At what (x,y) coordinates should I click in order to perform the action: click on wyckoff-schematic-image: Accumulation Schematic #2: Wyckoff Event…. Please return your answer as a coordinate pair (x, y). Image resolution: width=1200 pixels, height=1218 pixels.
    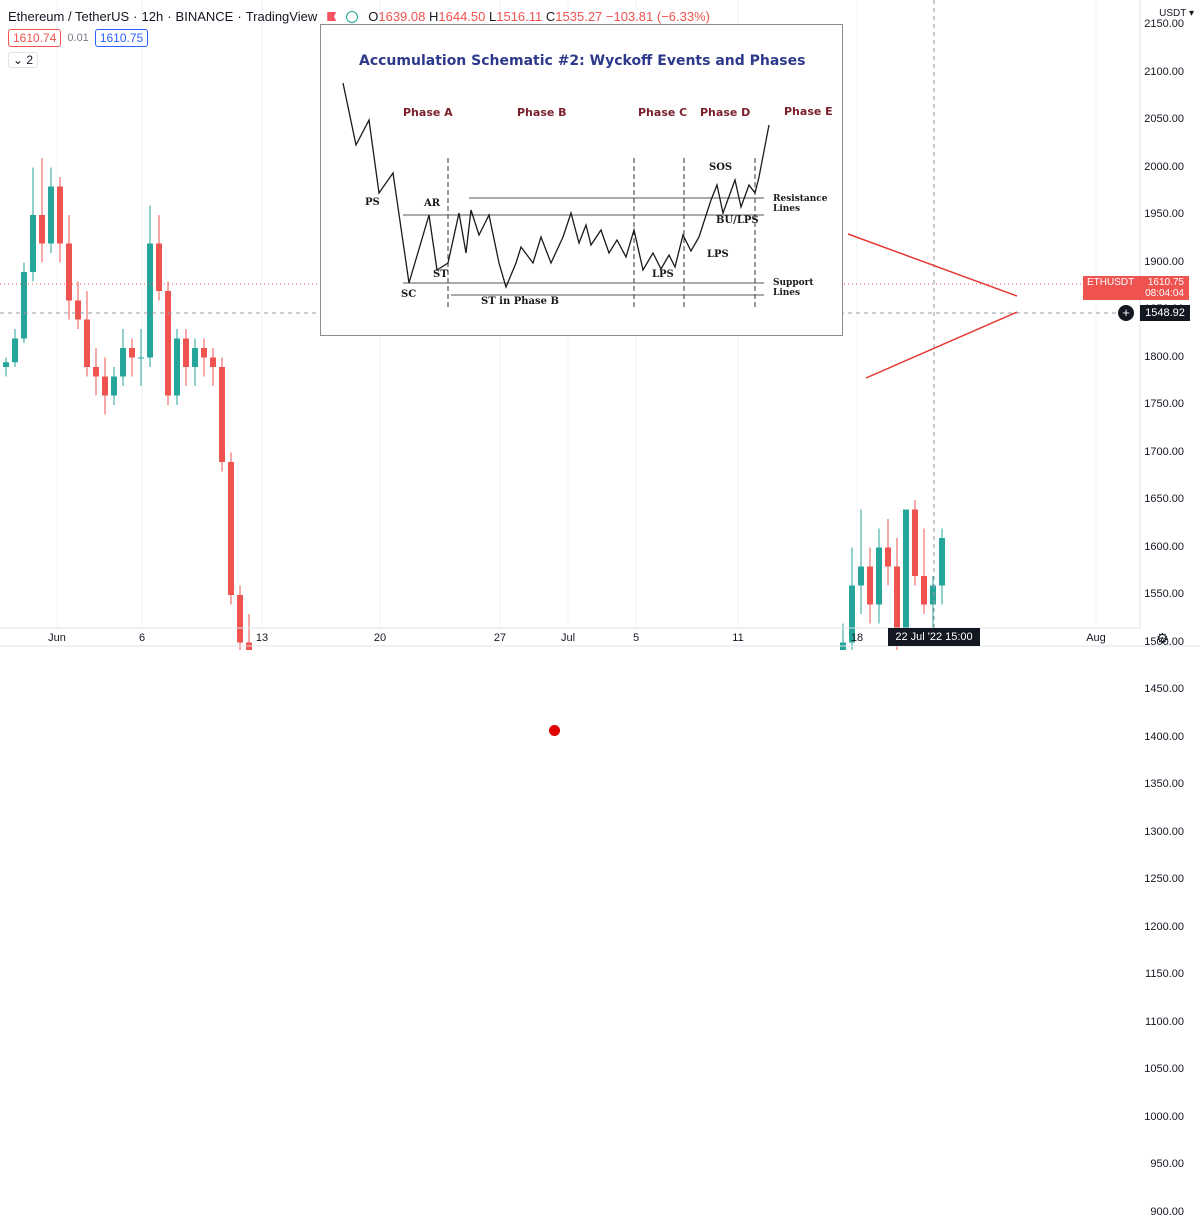
    Looking at the image, I should click on (581, 180).